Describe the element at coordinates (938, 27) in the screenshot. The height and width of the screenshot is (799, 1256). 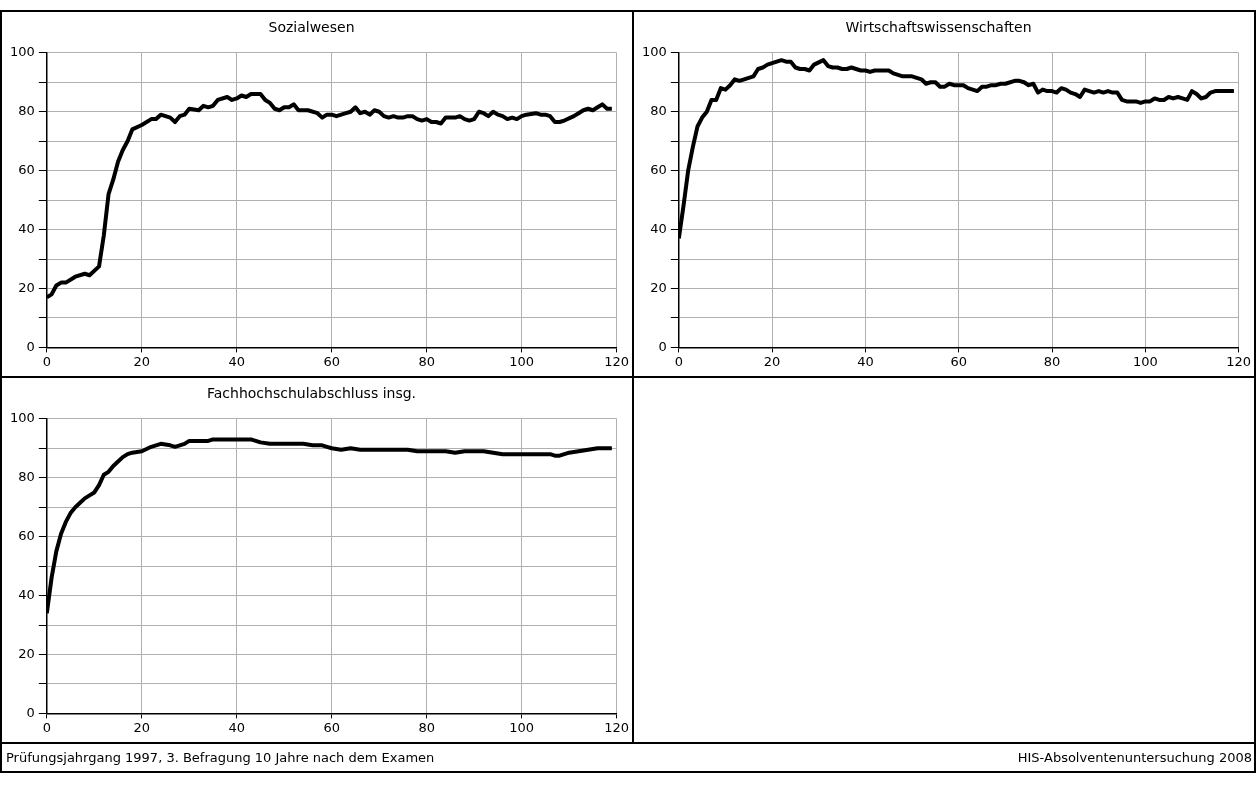
I see `chart-title: Wirtschaftswissenschaften` at that location.